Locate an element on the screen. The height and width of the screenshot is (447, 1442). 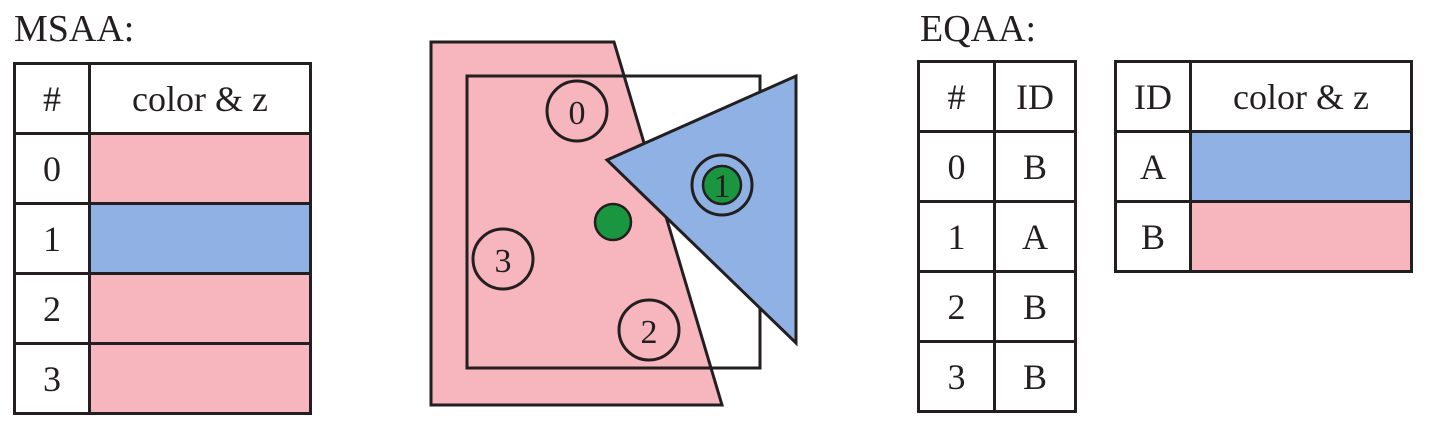
msaa-sample-index: 3 is located at coordinates (52, 378).